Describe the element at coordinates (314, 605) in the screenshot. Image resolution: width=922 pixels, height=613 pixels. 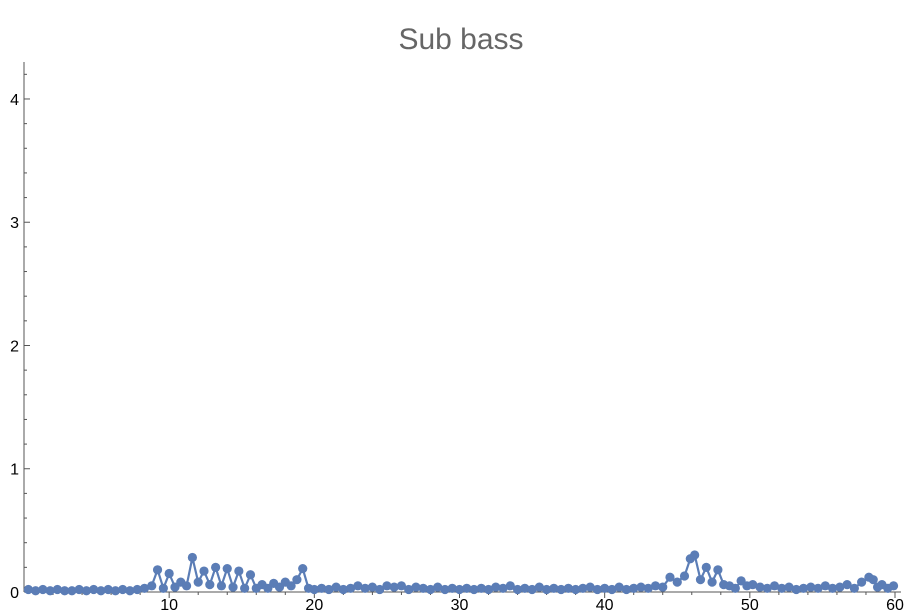
I see `x-tick-label: 20` at that location.